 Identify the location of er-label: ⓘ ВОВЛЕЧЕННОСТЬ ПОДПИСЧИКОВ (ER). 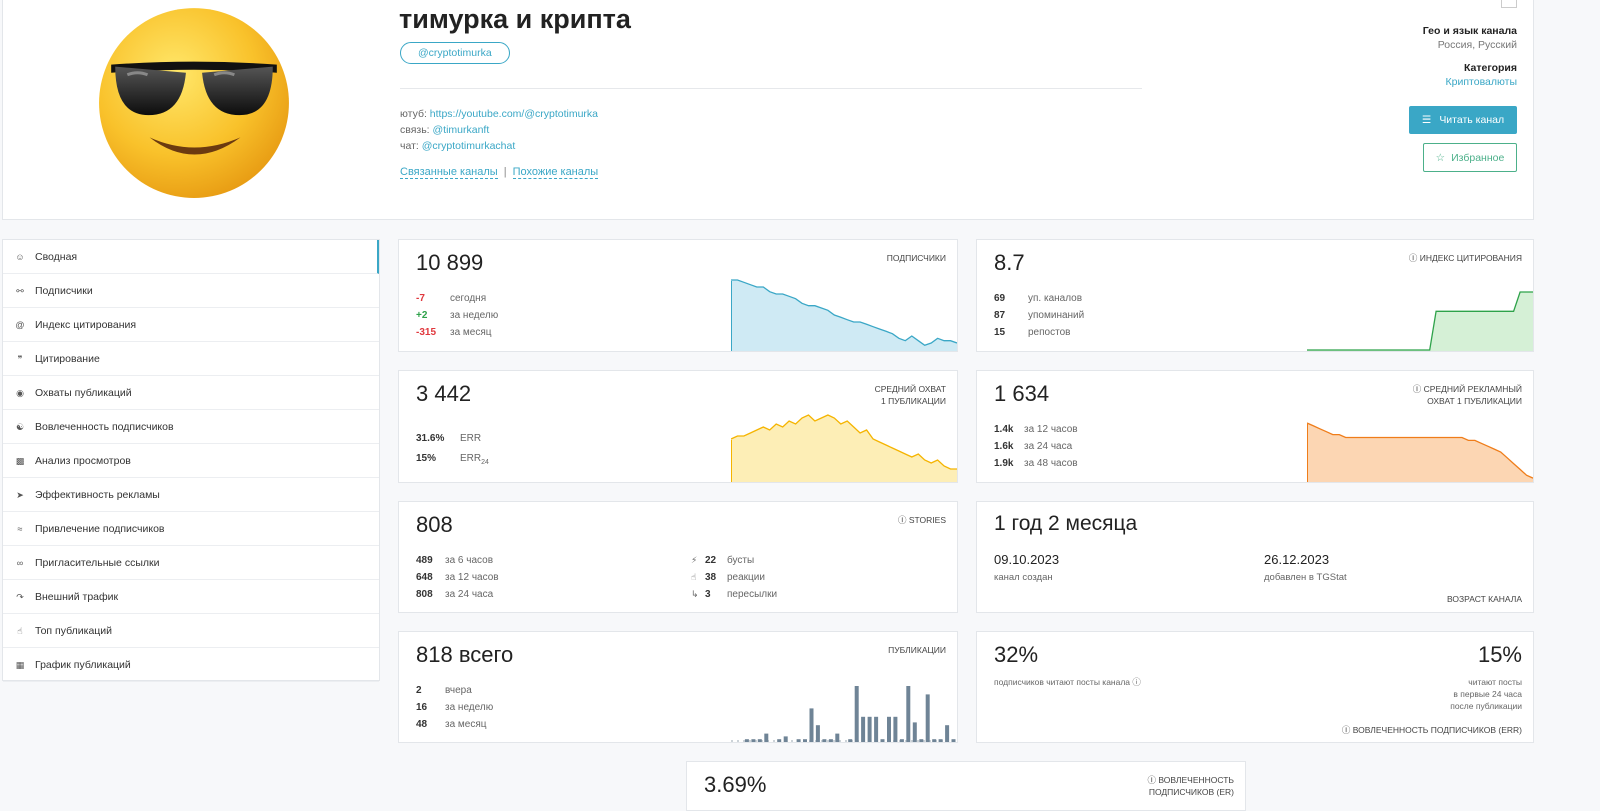
(1190, 786).